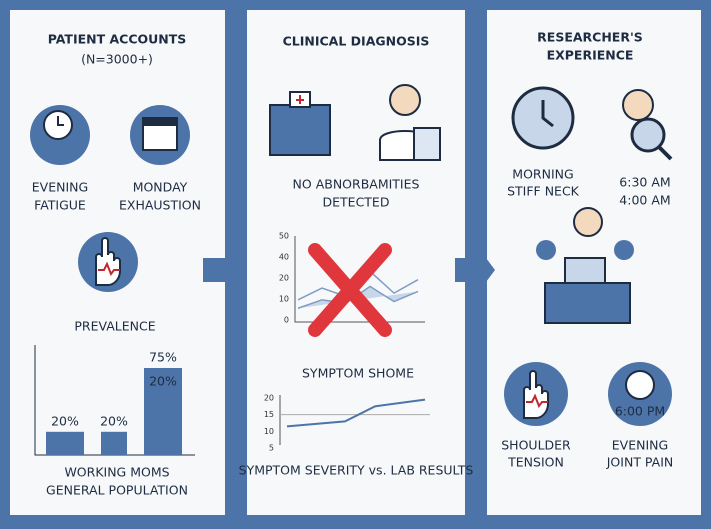  What do you see at coordinates (356, 184) in the screenshot?
I see `note: NO ABNORBAMITIES` at bounding box center [356, 184].